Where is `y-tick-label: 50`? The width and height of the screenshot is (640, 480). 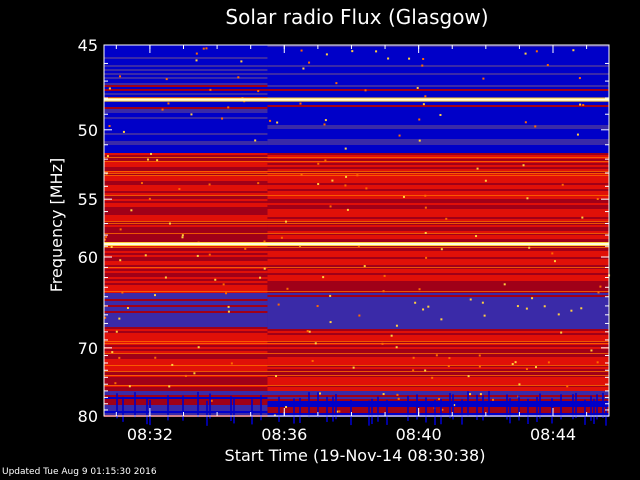
y-tick-label: 50 is located at coordinates (88, 130).